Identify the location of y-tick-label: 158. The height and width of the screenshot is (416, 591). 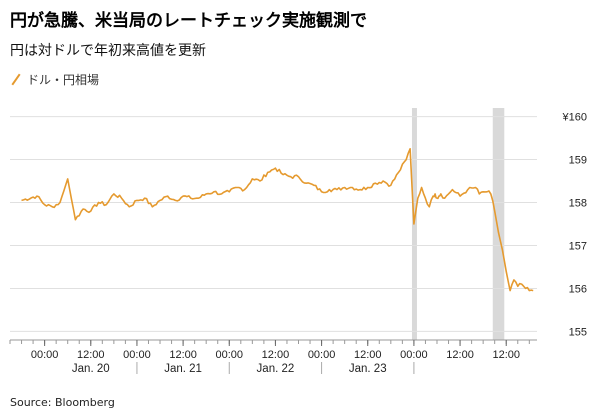
(578, 204).